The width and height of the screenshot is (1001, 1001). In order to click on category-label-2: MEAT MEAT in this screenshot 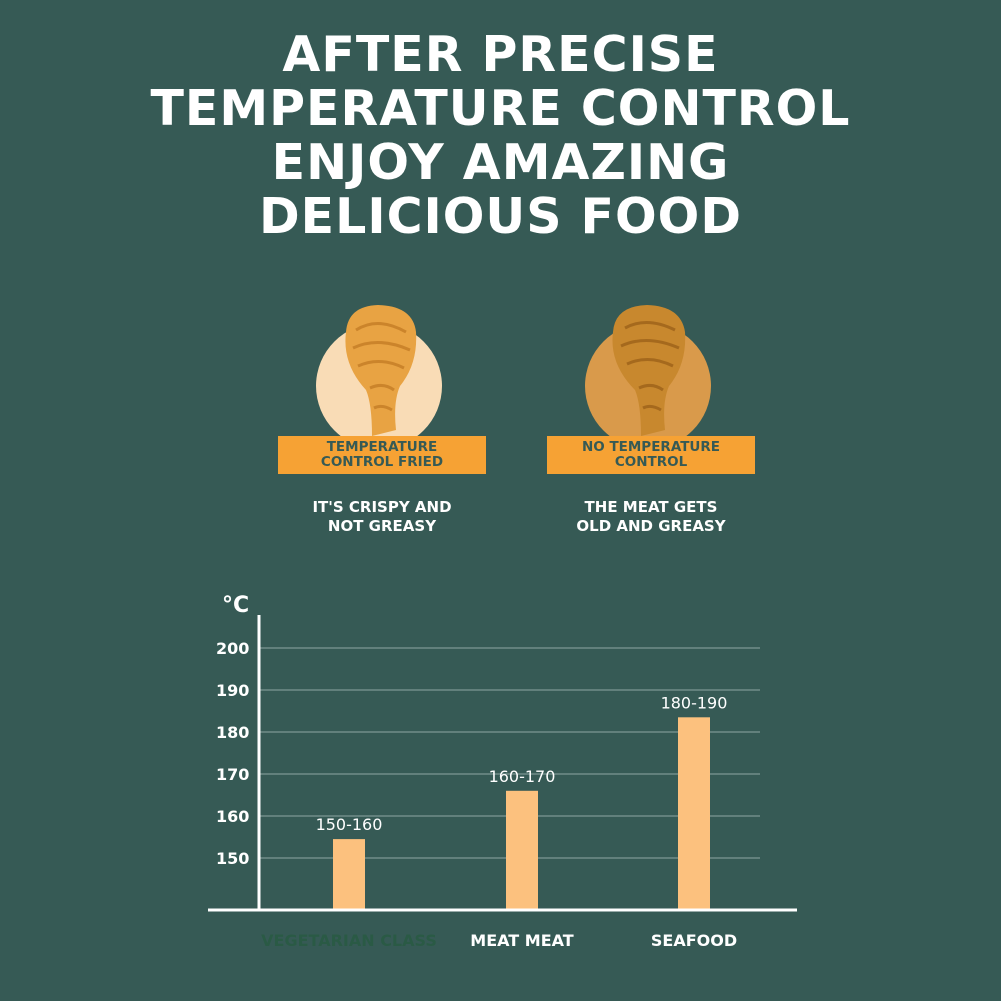, I will do `click(521, 940)`.